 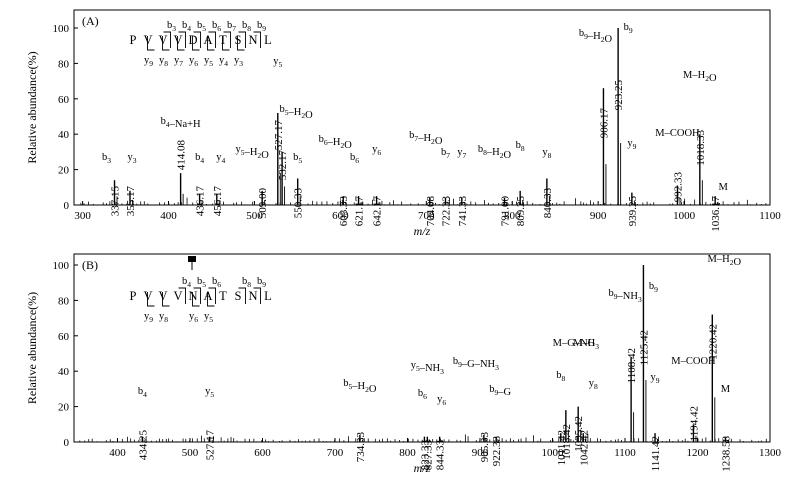 I want to click on x-tick-label: 900, so click(x=480, y=453).